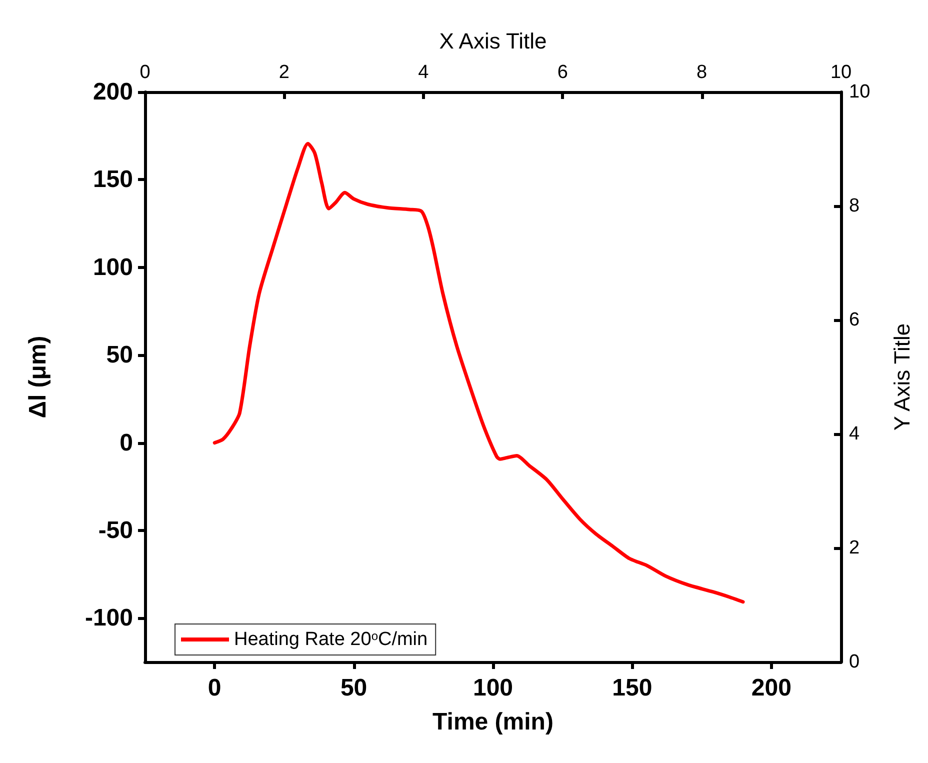 The image size is (928, 763). What do you see at coordinates (126, 442) in the screenshot?
I see `y-tick-label: 0` at bounding box center [126, 442].